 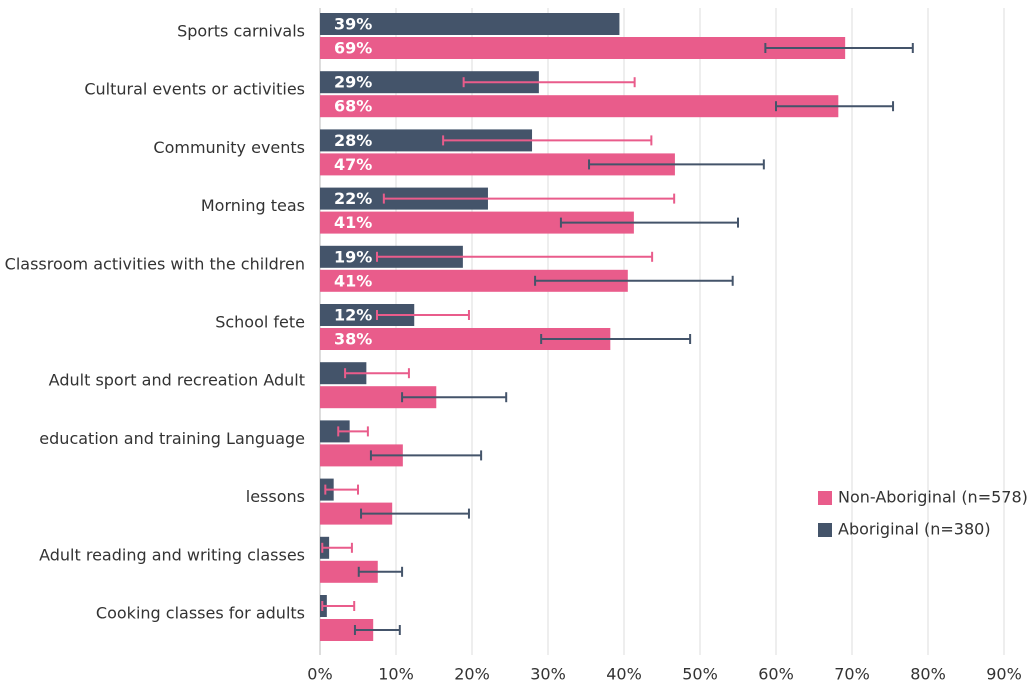 What do you see at coordinates (319, 674) in the screenshot?
I see `x-tick-label: 0%` at bounding box center [319, 674].